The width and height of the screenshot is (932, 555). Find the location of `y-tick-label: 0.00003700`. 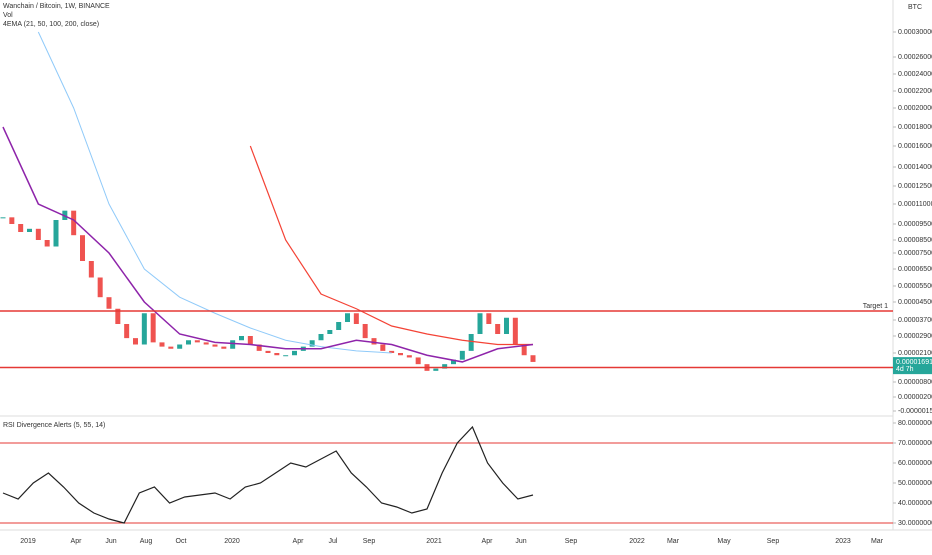

y-tick-label: 0.00003700 is located at coordinates (915, 320).